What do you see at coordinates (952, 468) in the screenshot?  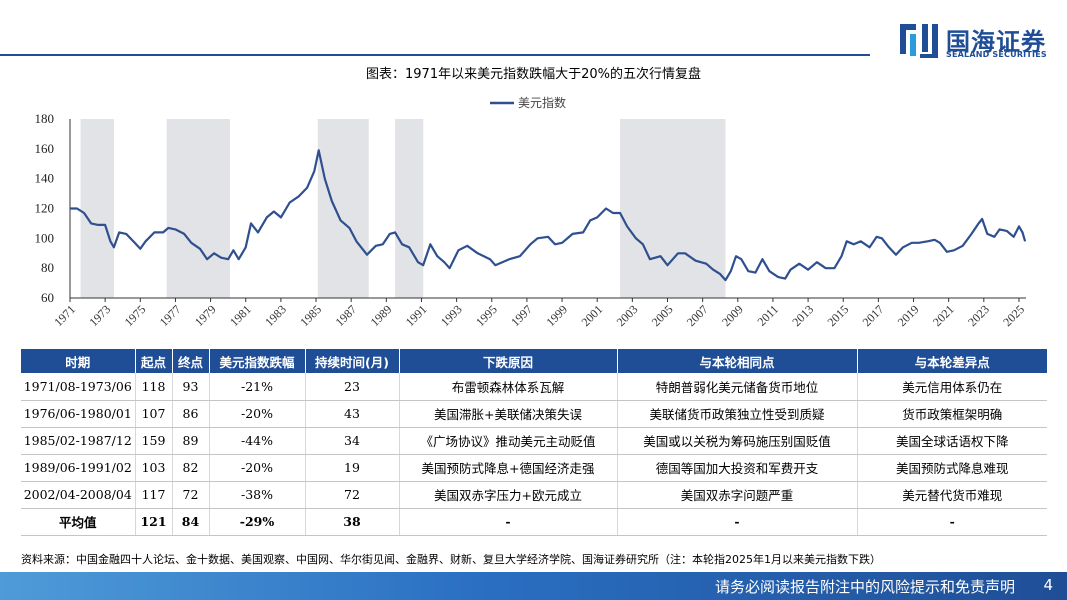 I see `cell-difference: 美国预防式降息难现` at bounding box center [952, 468].